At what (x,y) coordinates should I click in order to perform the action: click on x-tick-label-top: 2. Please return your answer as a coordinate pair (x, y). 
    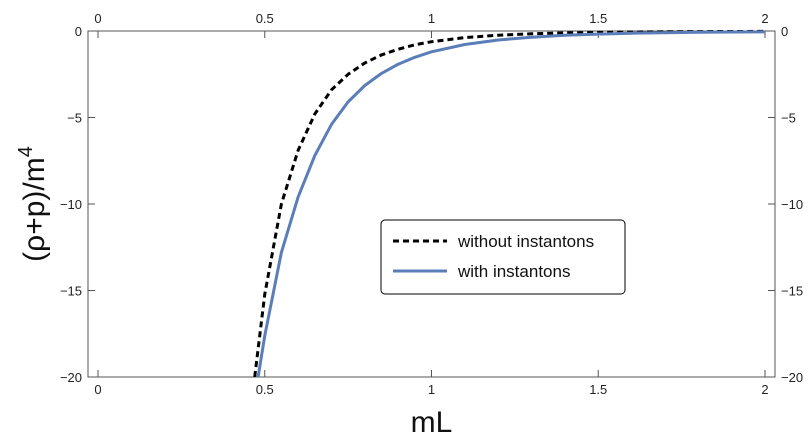
    Looking at the image, I should click on (764, 18).